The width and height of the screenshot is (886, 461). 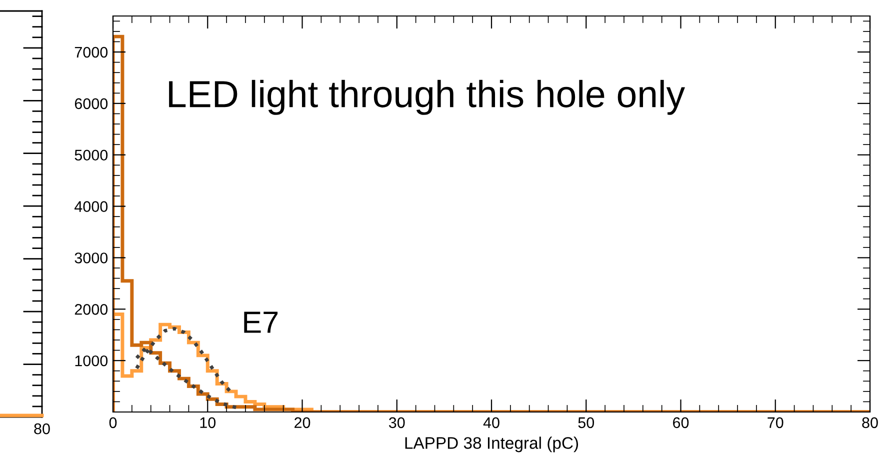 What do you see at coordinates (427, 97) in the screenshot?
I see `annotation: LED light through this hole only` at bounding box center [427, 97].